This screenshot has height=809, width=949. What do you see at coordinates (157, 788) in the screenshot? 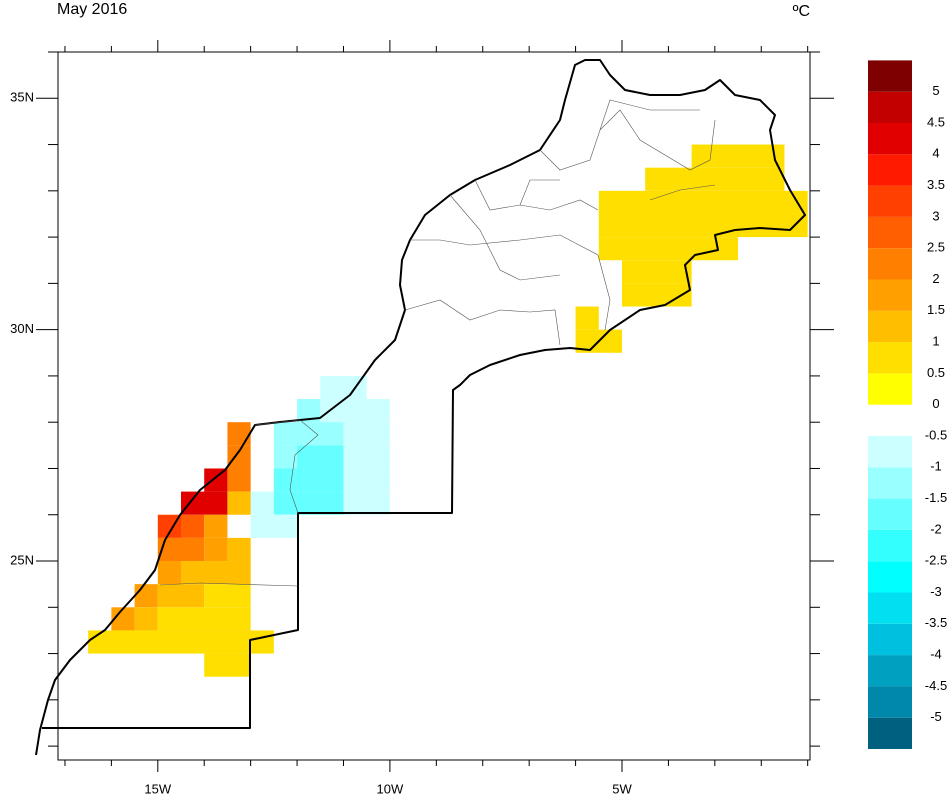
I see `x-tick-label: 15W` at bounding box center [157, 788].